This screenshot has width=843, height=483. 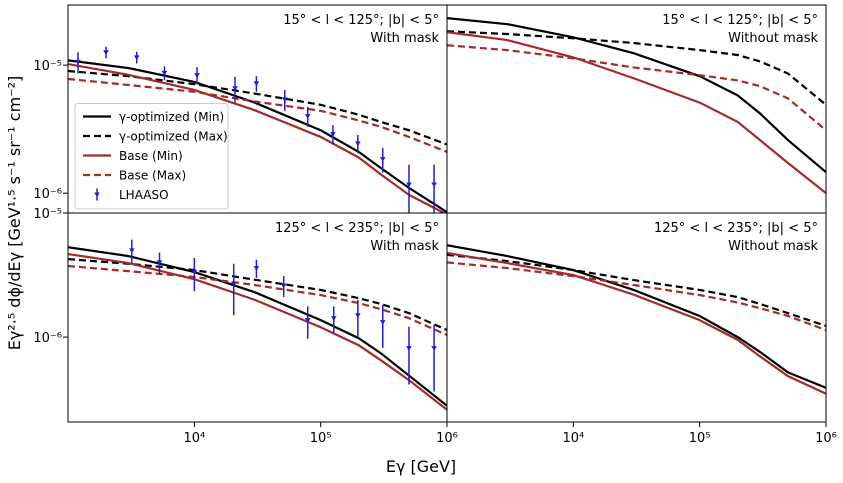 What do you see at coordinates (171, 117) in the screenshot?
I see `legend-label: γ-optimized (Min)` at bounding box center [171, 117].